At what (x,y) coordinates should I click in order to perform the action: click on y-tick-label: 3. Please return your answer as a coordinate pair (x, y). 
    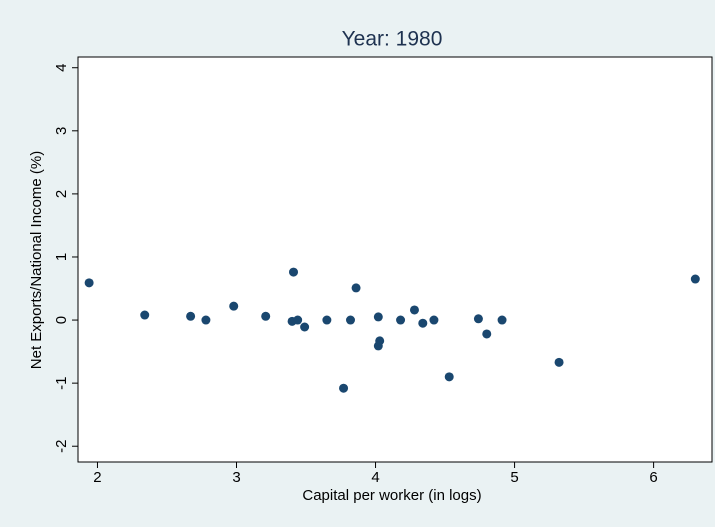
    Looking at the image, I should click on (61, 131).